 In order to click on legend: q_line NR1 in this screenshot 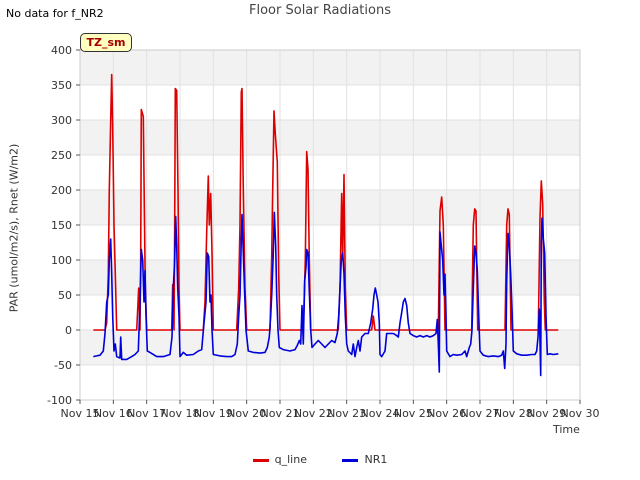, I will do `click(320, 459)`.